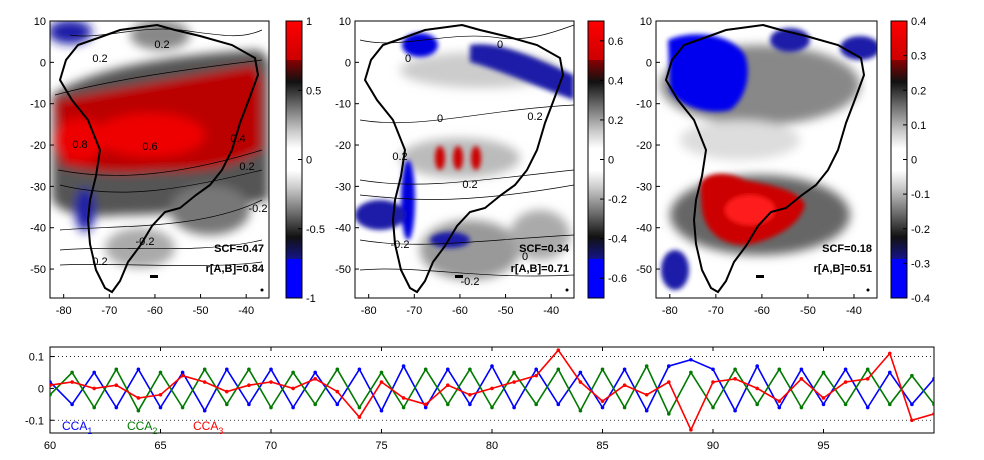 This screenshot has height=460, width=984. Describe the element at coordinates (210, 210) in the screenshot. I see `map-1-gray-southeast` at that location.